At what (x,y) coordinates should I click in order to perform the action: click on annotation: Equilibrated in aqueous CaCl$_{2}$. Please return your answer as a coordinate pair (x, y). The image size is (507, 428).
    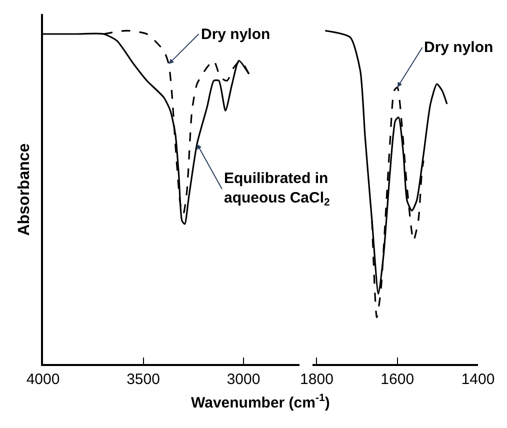
    Looking at the image, I should click on (277, 189).